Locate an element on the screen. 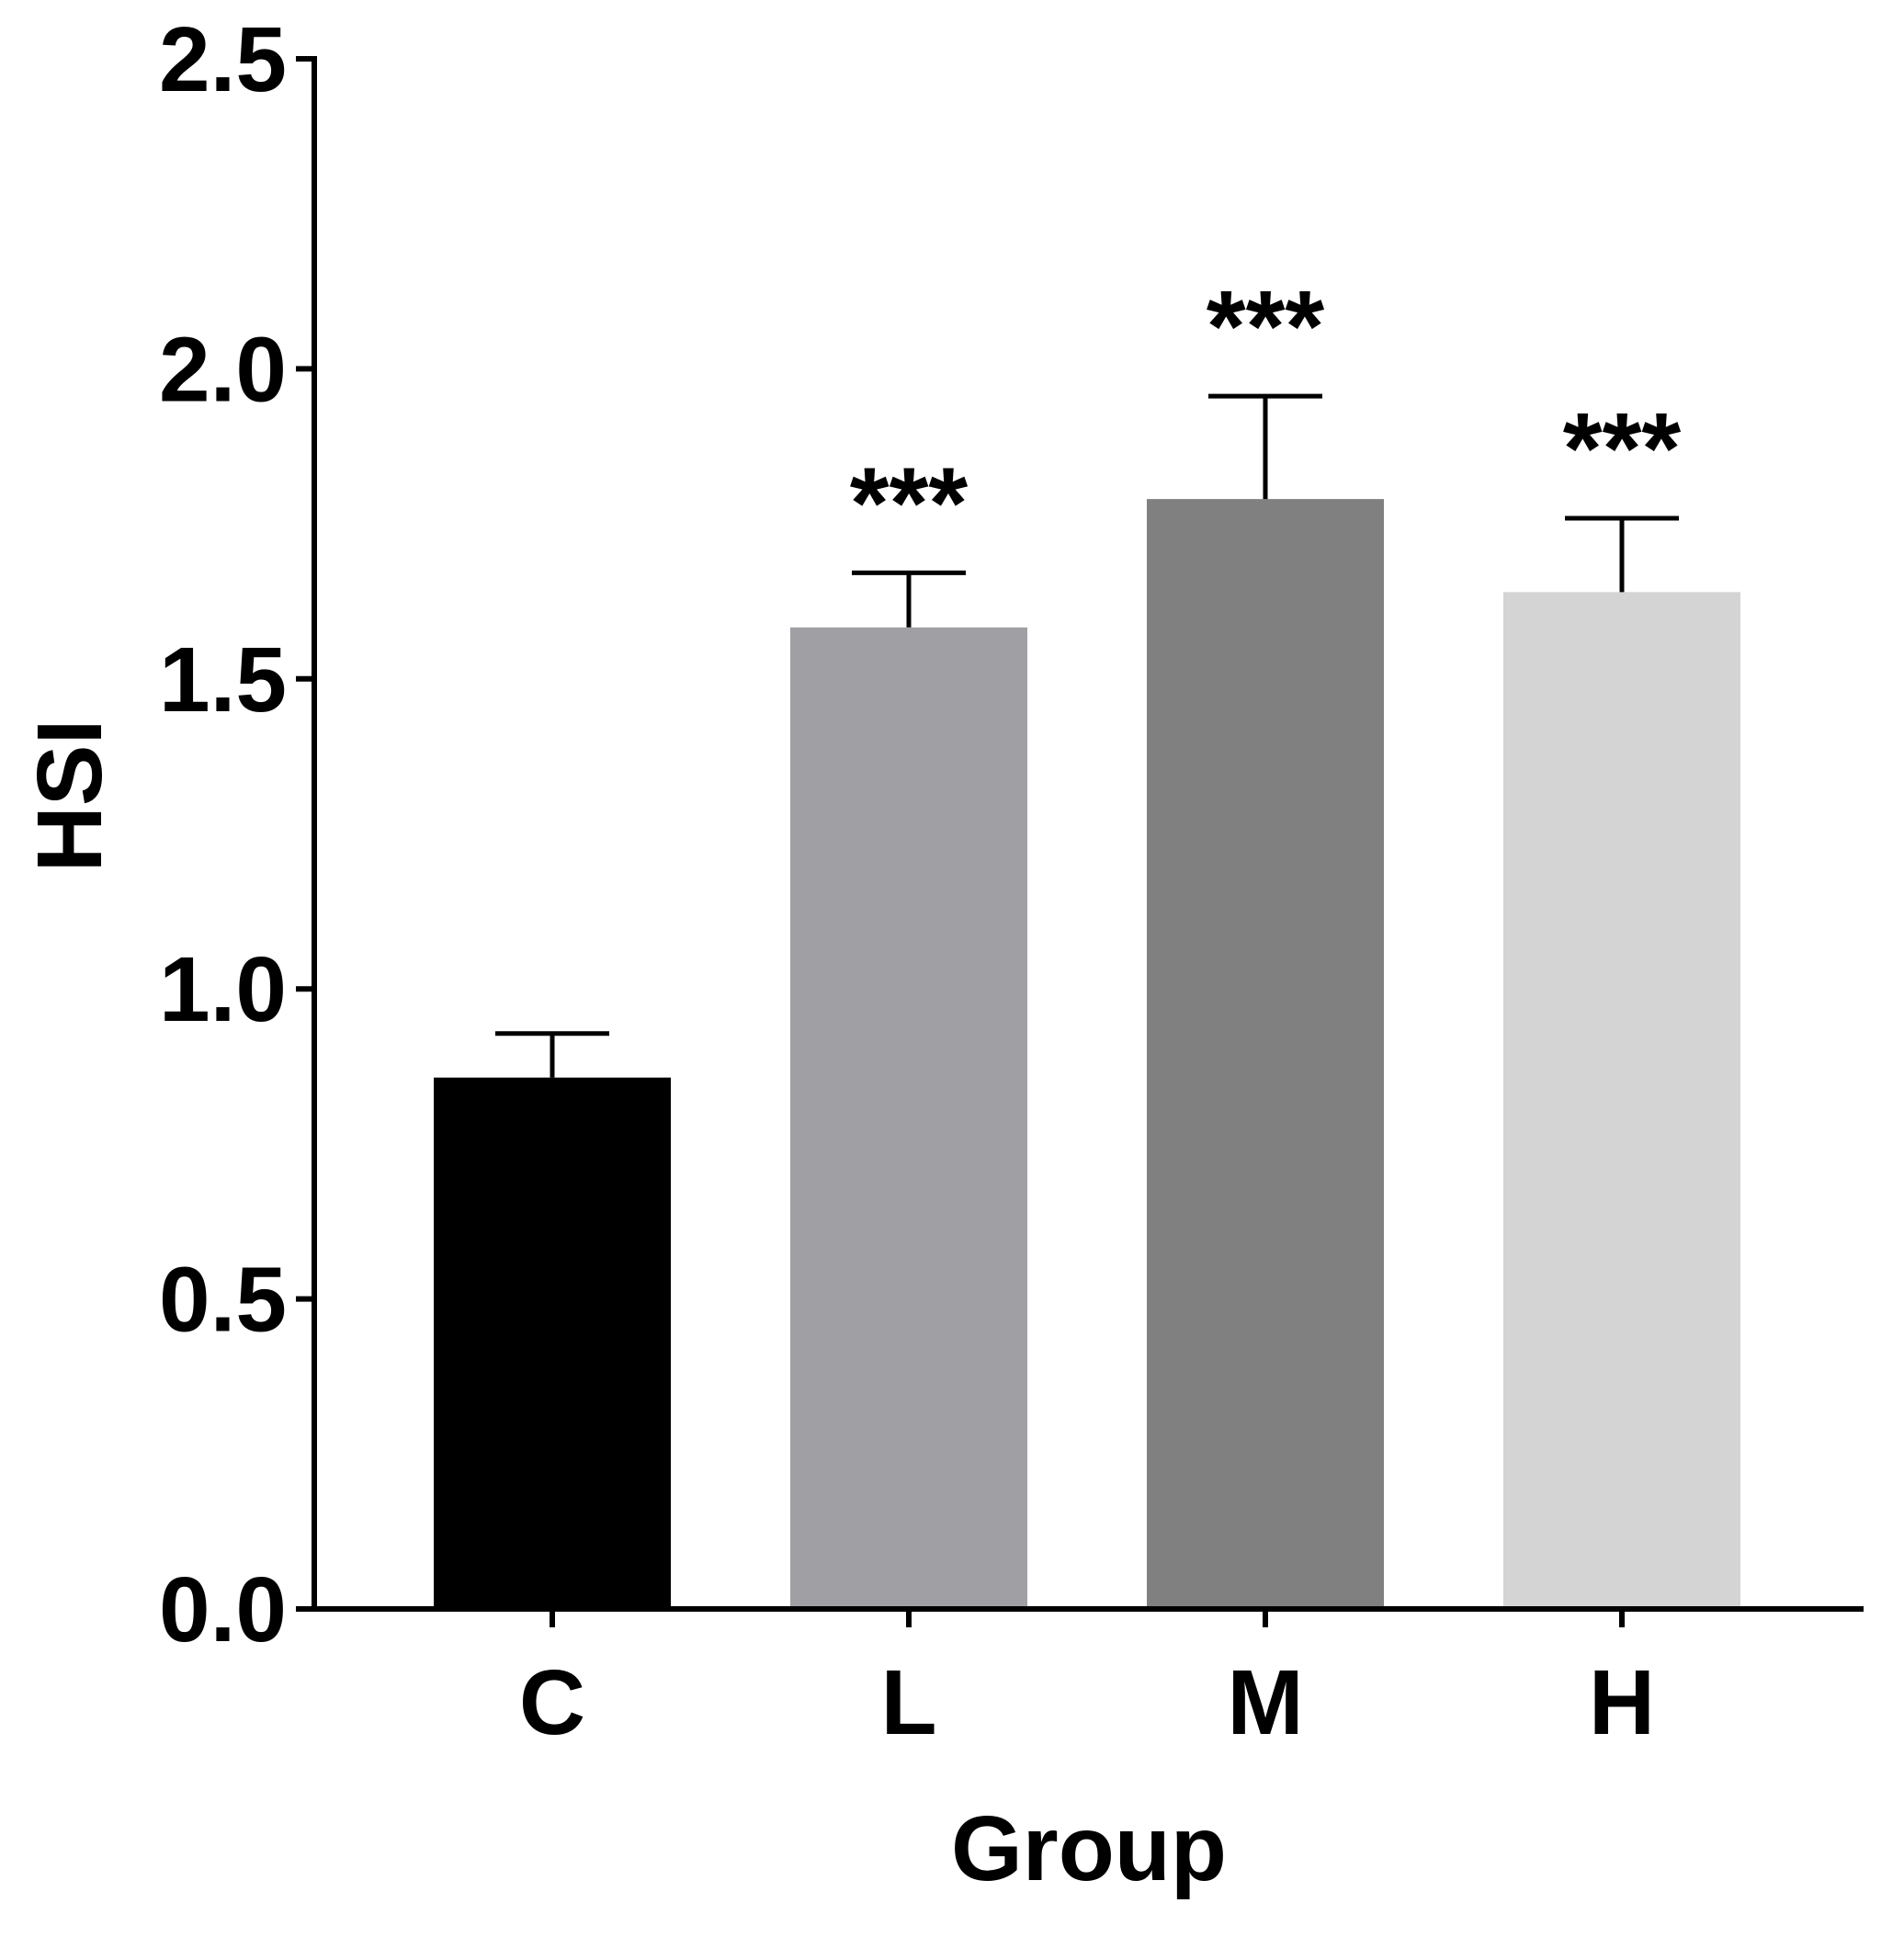 The height and width of the screenshot is (1937, 1904). significance-L: *** is located at coordinates (909, 503).